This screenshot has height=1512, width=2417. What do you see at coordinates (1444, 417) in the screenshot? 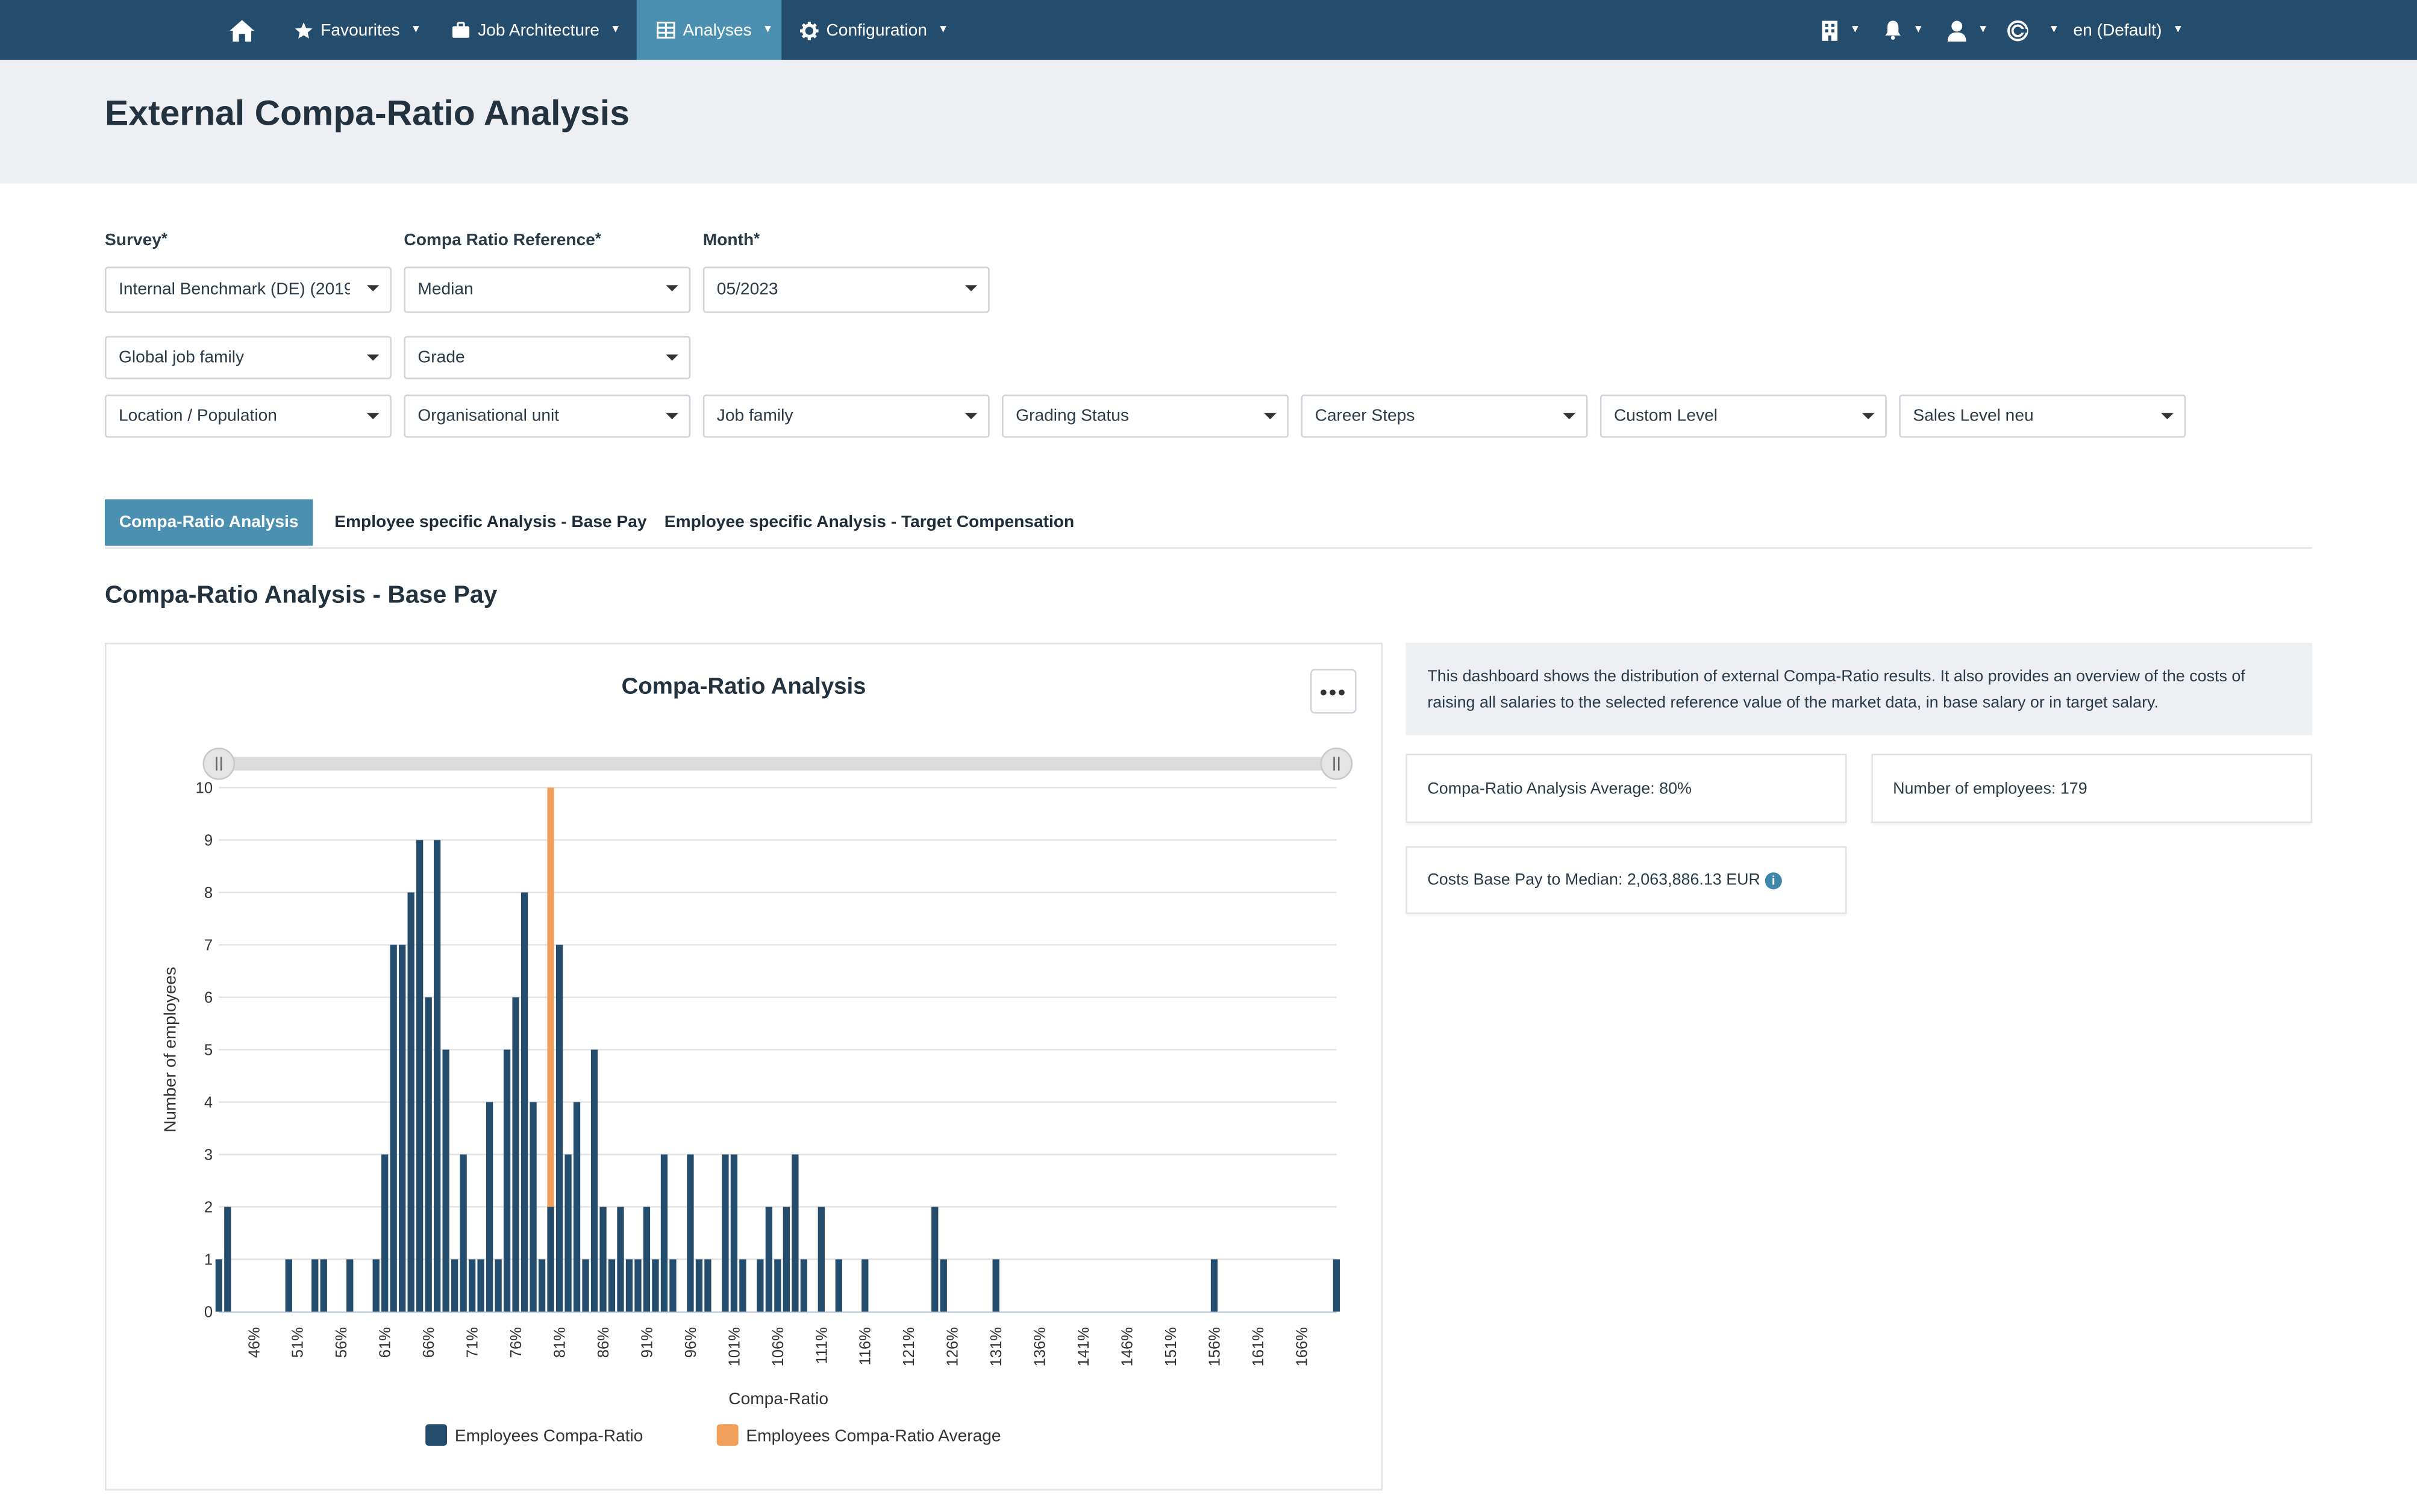
I see `career-steps-select: Career Steps` at bounding box center [1444, 417].